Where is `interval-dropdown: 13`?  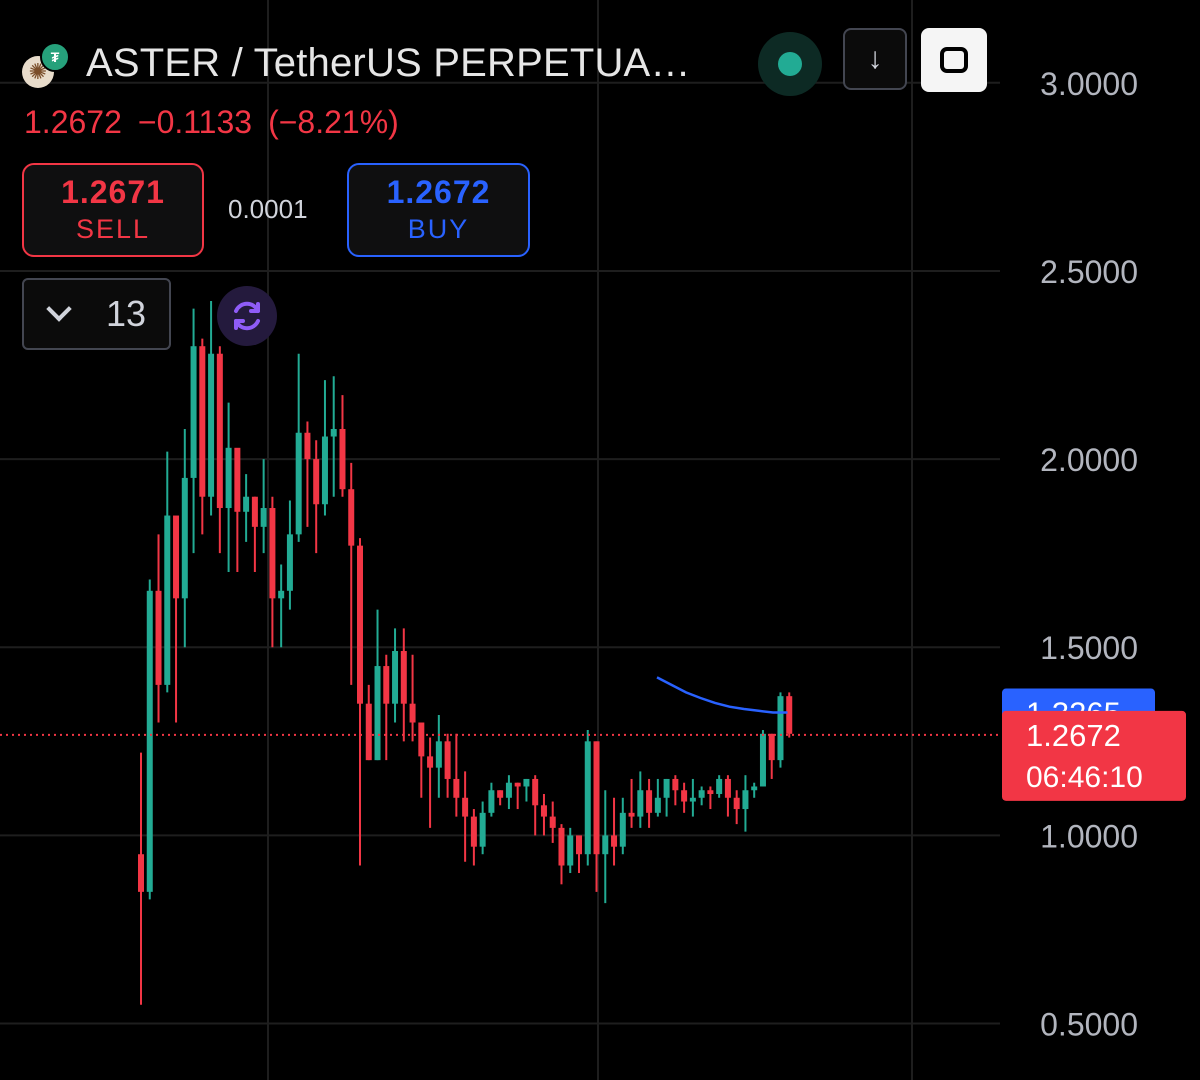 interval-dropdown: 13 is located at coordinates (96, 314).